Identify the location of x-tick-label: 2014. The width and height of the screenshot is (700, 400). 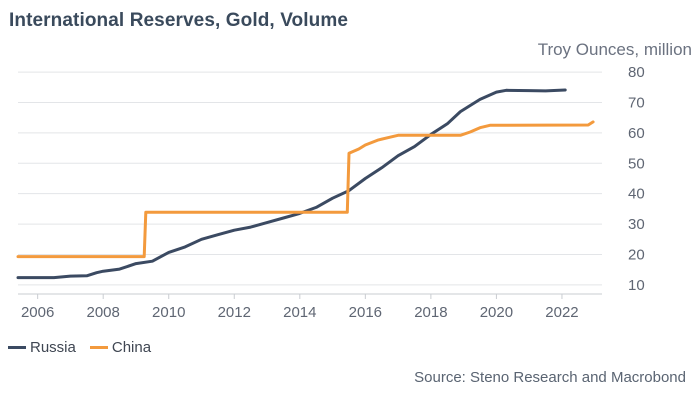
(299, 312).